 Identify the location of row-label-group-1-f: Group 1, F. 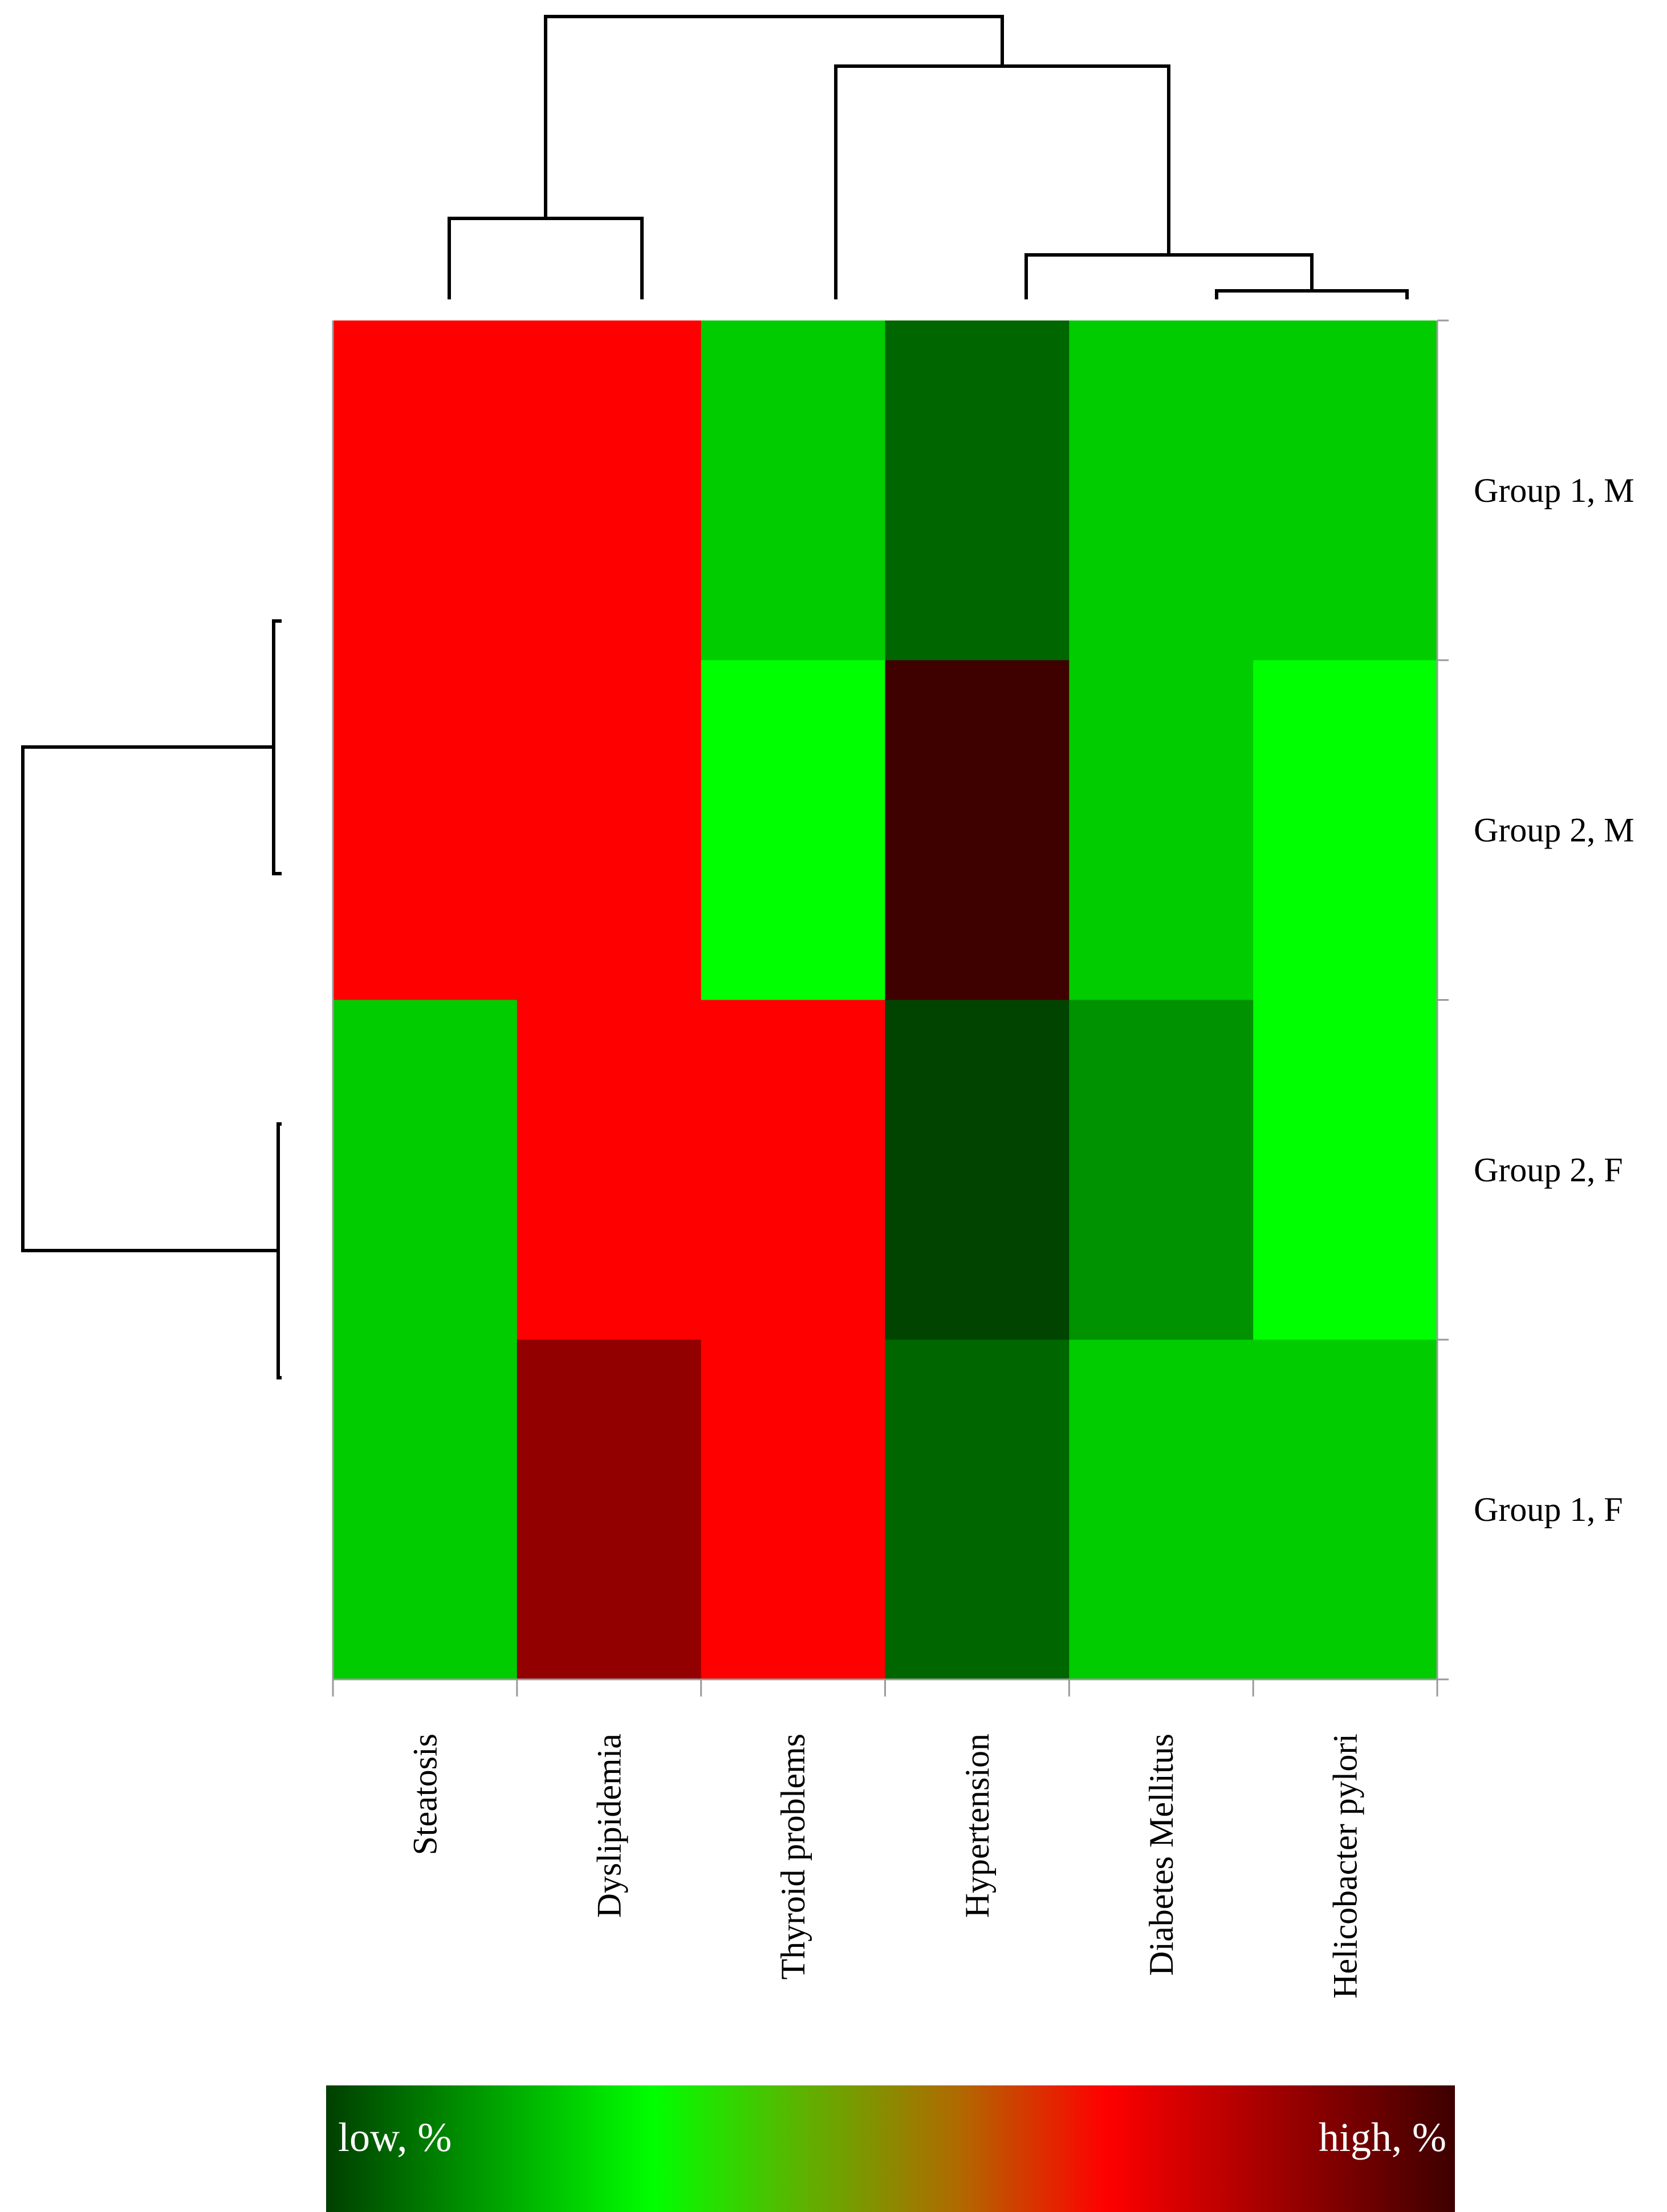
(1548, 1509).